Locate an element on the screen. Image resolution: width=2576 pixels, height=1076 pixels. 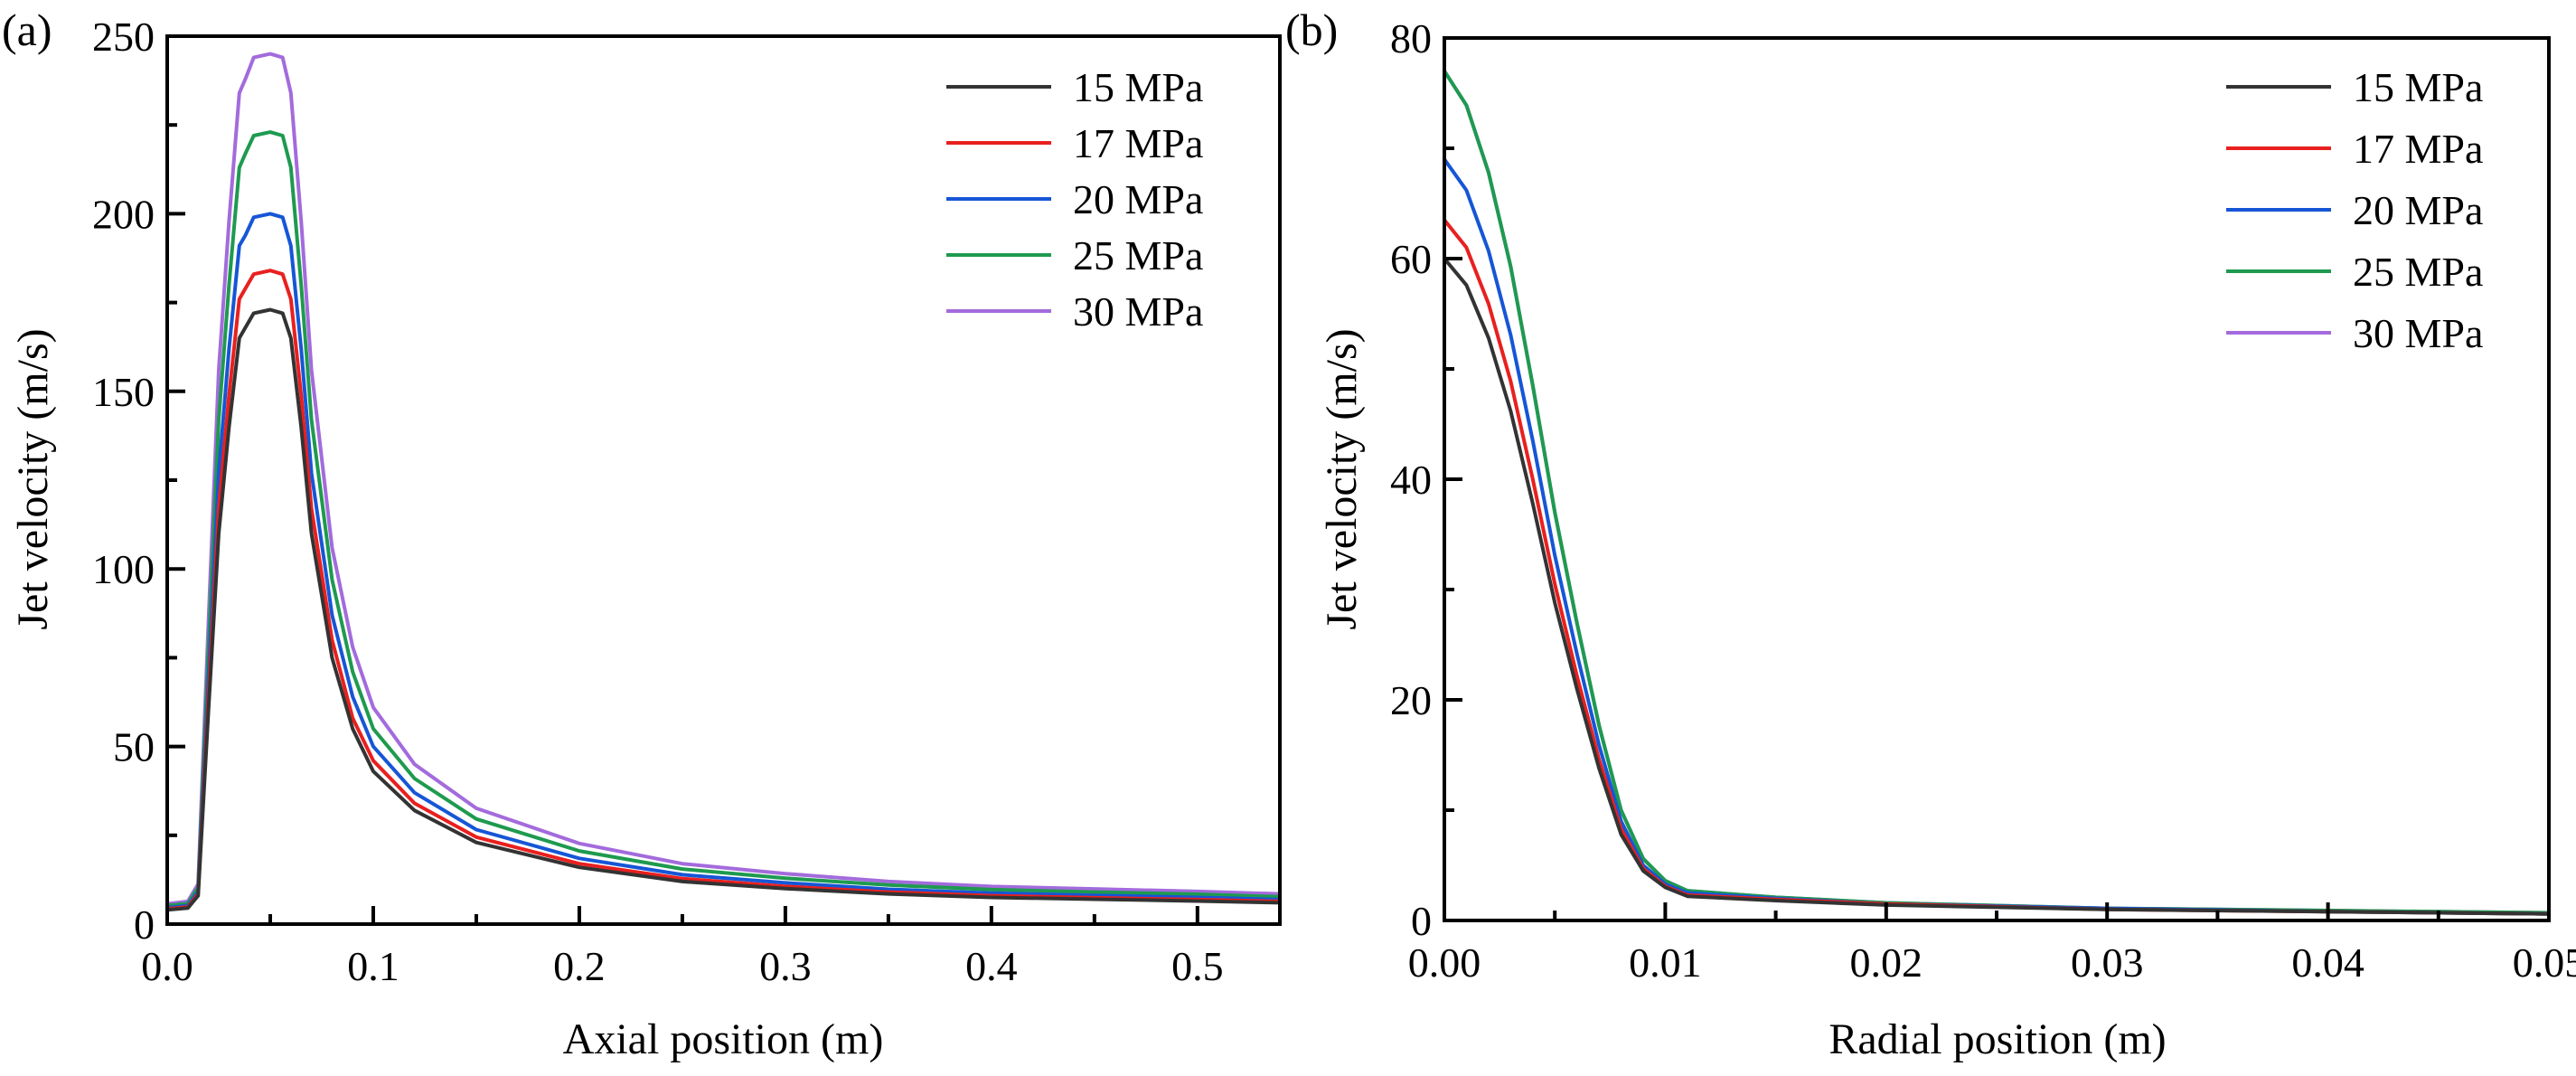
panel-b-y-axis-title: Jet velocity (m/s) is located at coordinates (1342, 479).